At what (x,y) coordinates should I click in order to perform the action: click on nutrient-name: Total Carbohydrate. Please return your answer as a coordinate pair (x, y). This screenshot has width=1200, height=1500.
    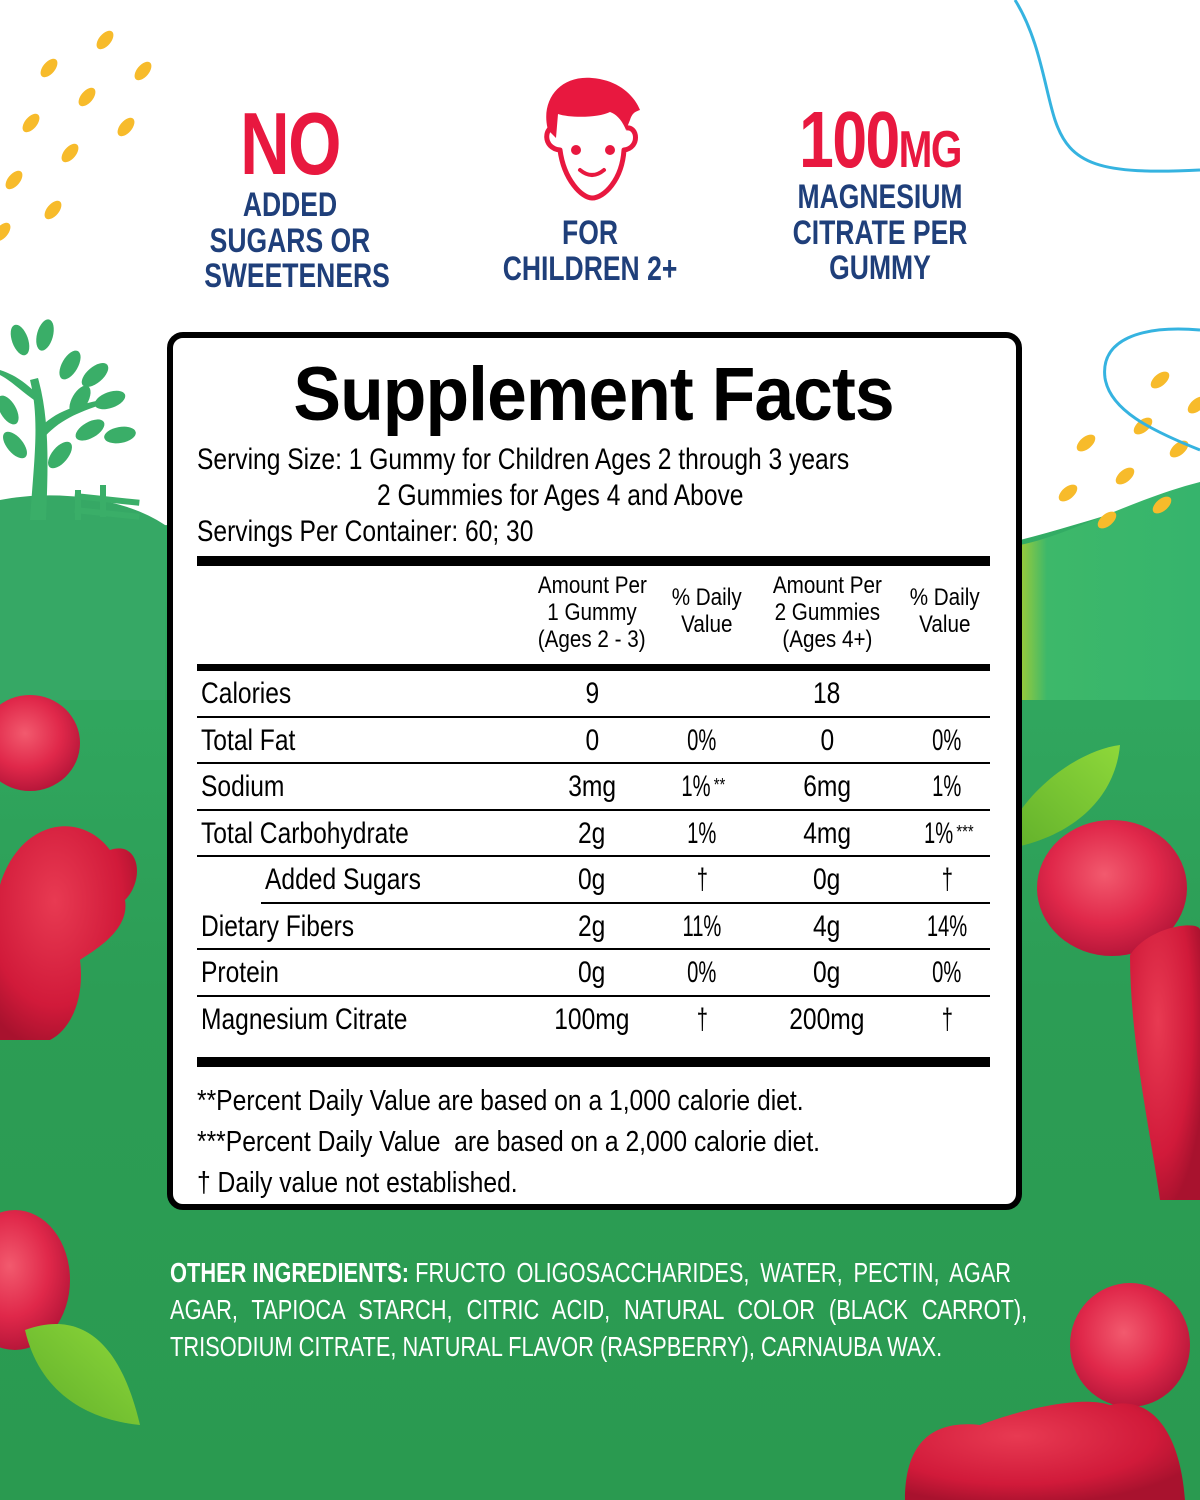
    Looking at the image, I should click on (305, 833).